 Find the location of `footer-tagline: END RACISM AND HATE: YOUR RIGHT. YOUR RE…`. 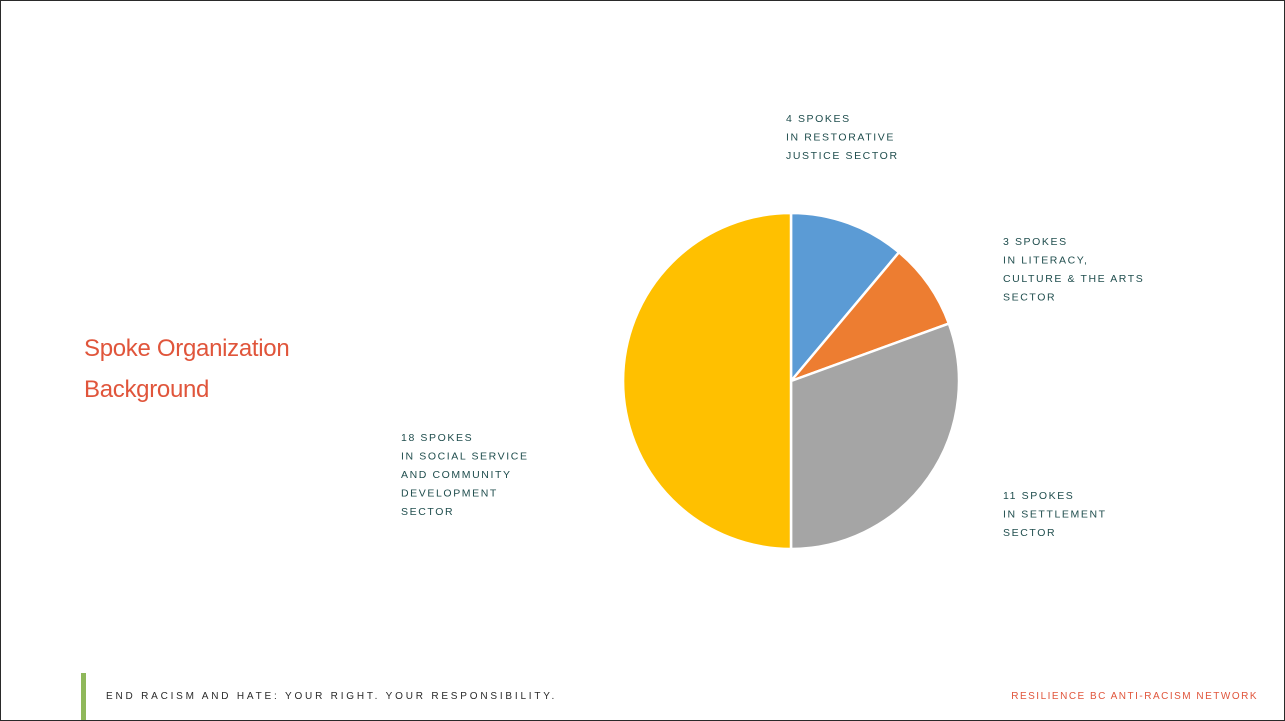

footer-tagline: END RACISM AND HATE: YOUR RIGHT. YOUR RE… is located at coordinates (332, 696).